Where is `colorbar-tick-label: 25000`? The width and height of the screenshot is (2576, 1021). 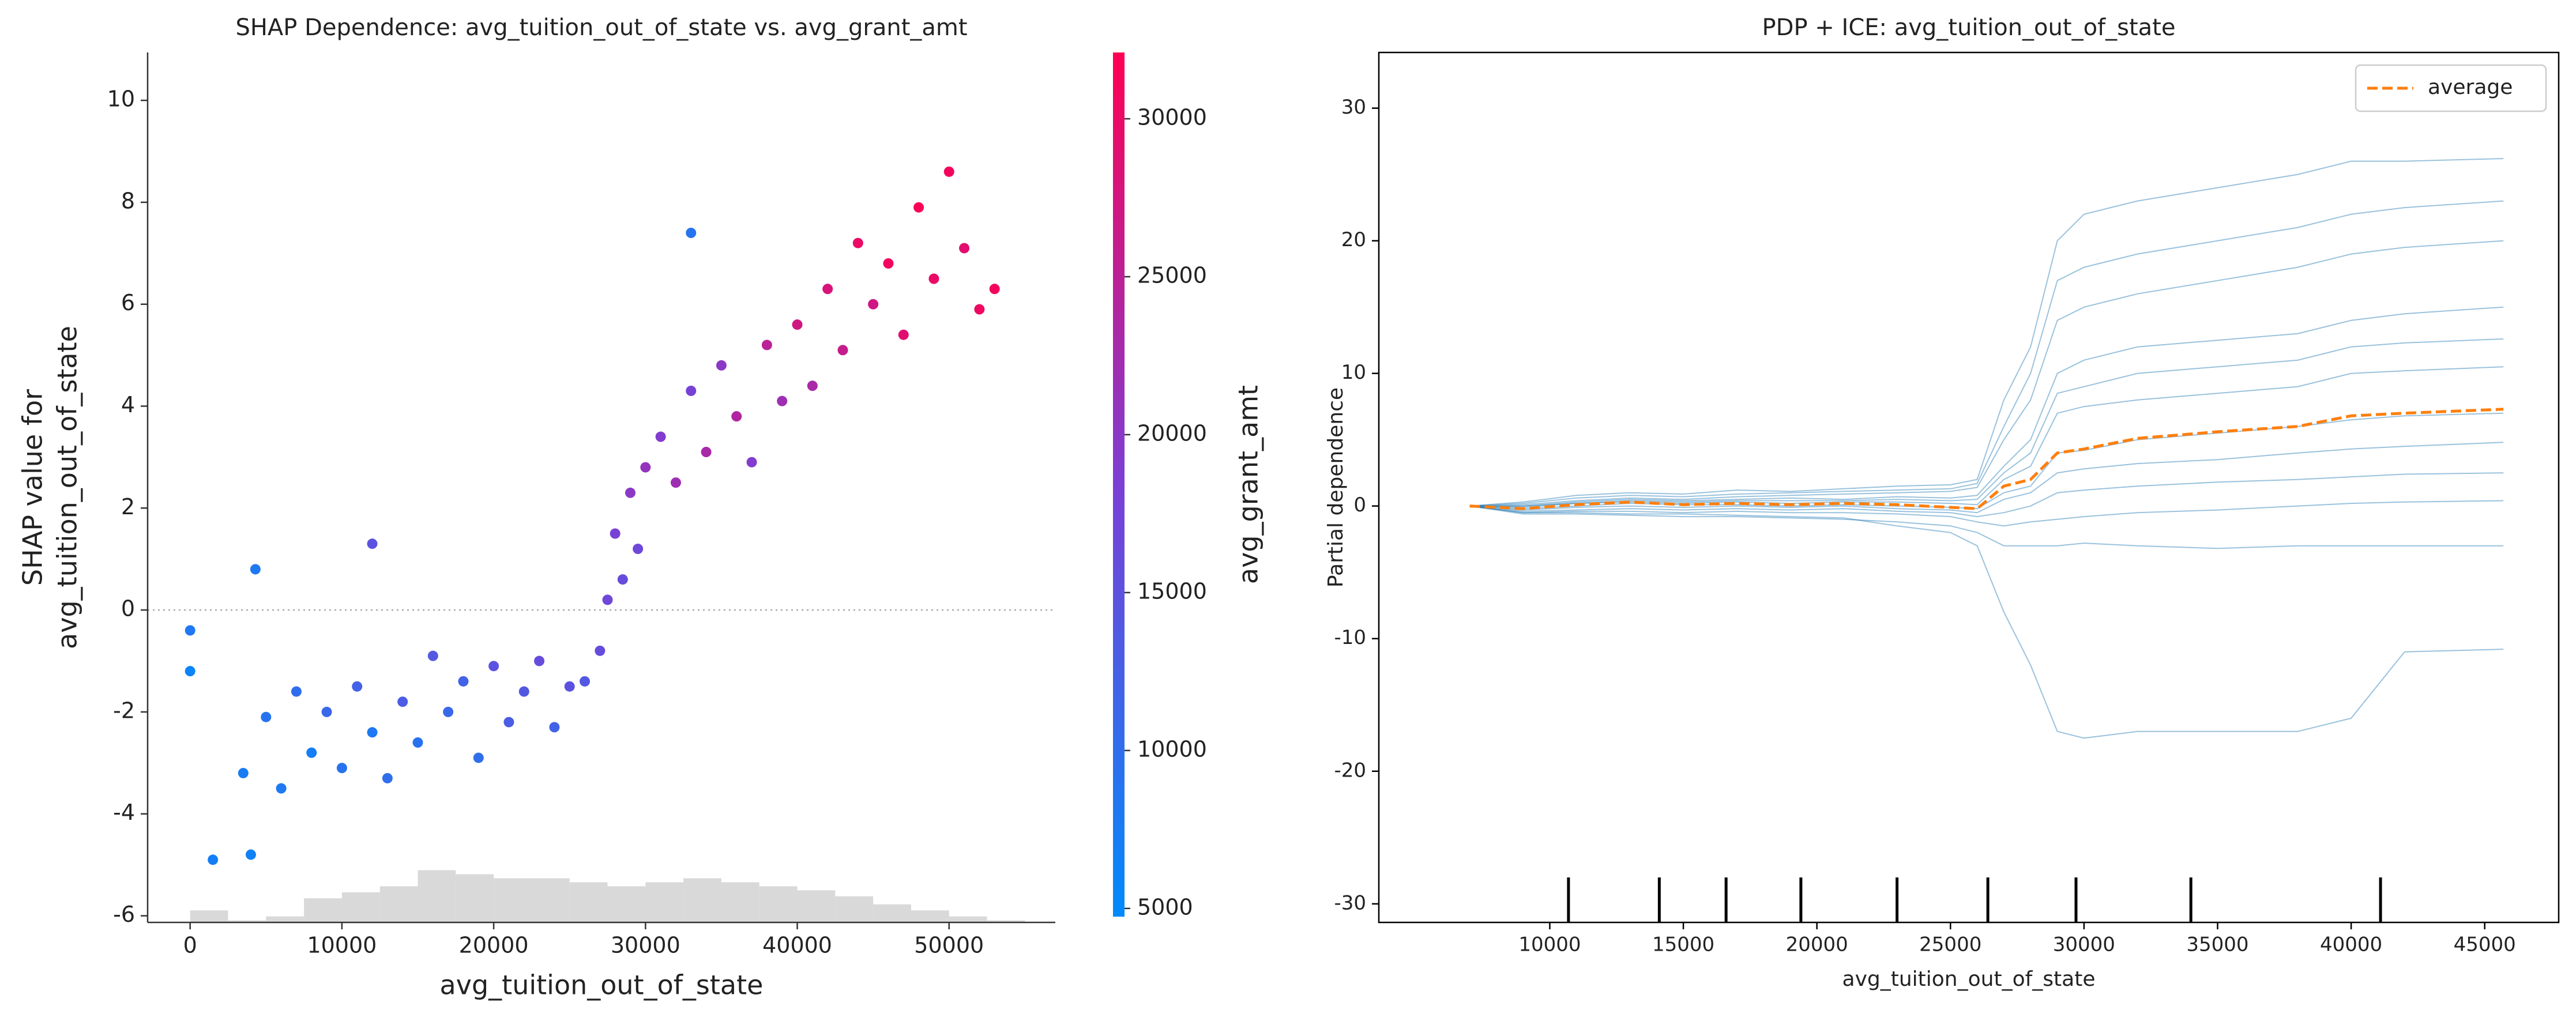
colorbar-tick-label: 25000 is located at coordinates (1172, 275).